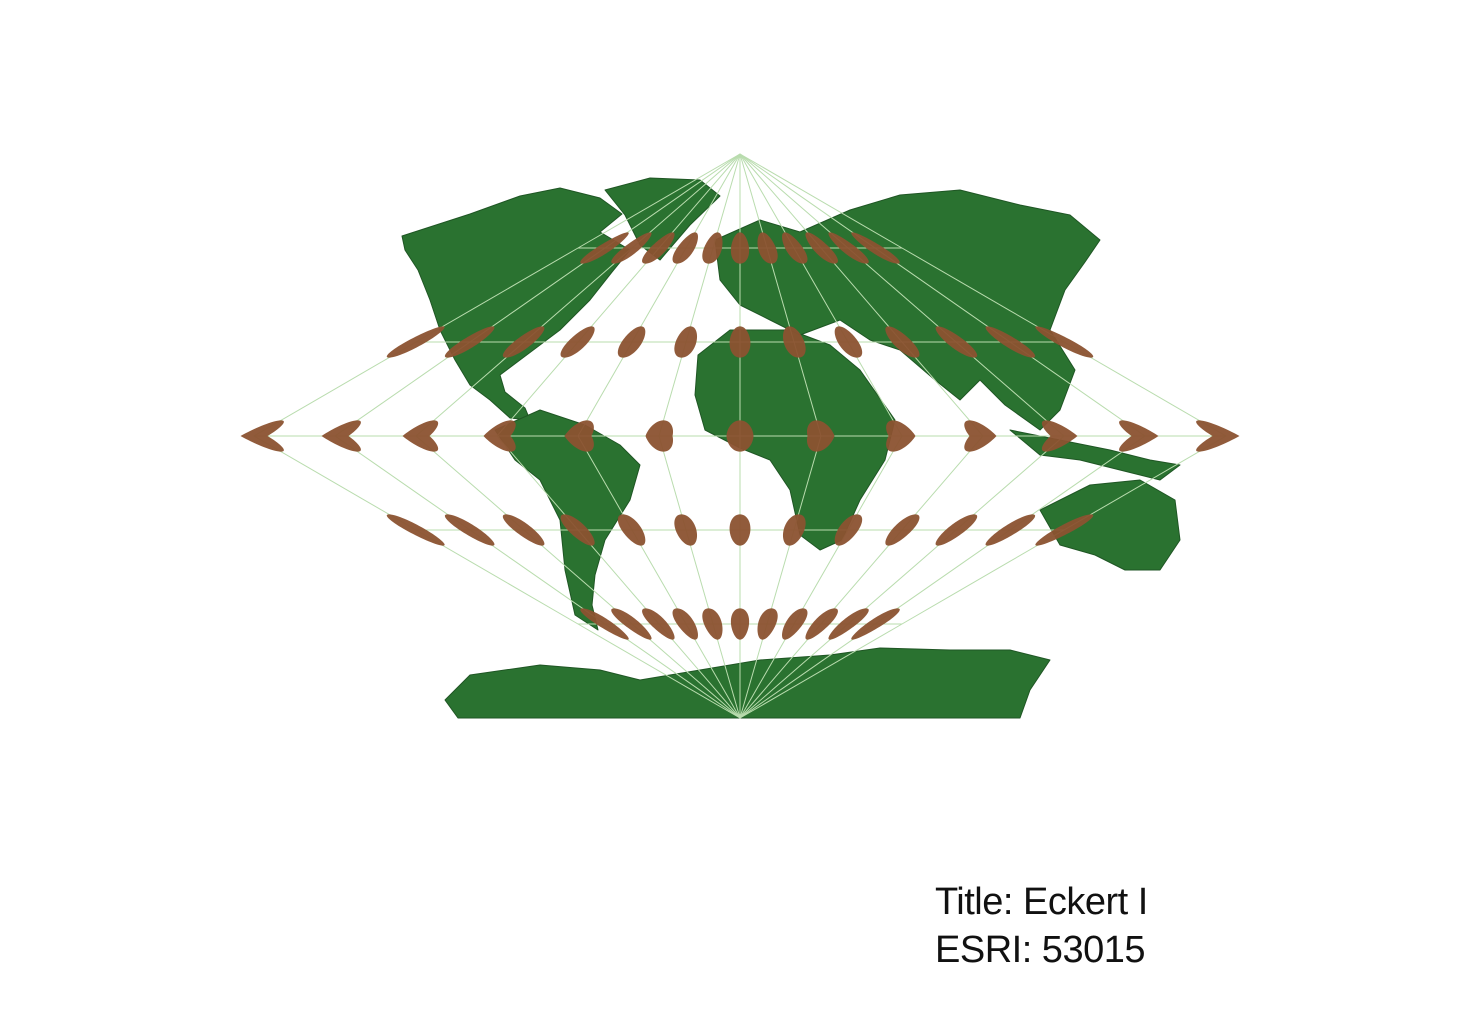 The image size is (1466, 1030). Describe the element at coordinates (747, 683) in the screenshot. I see `antarctica-landmass` at that location.